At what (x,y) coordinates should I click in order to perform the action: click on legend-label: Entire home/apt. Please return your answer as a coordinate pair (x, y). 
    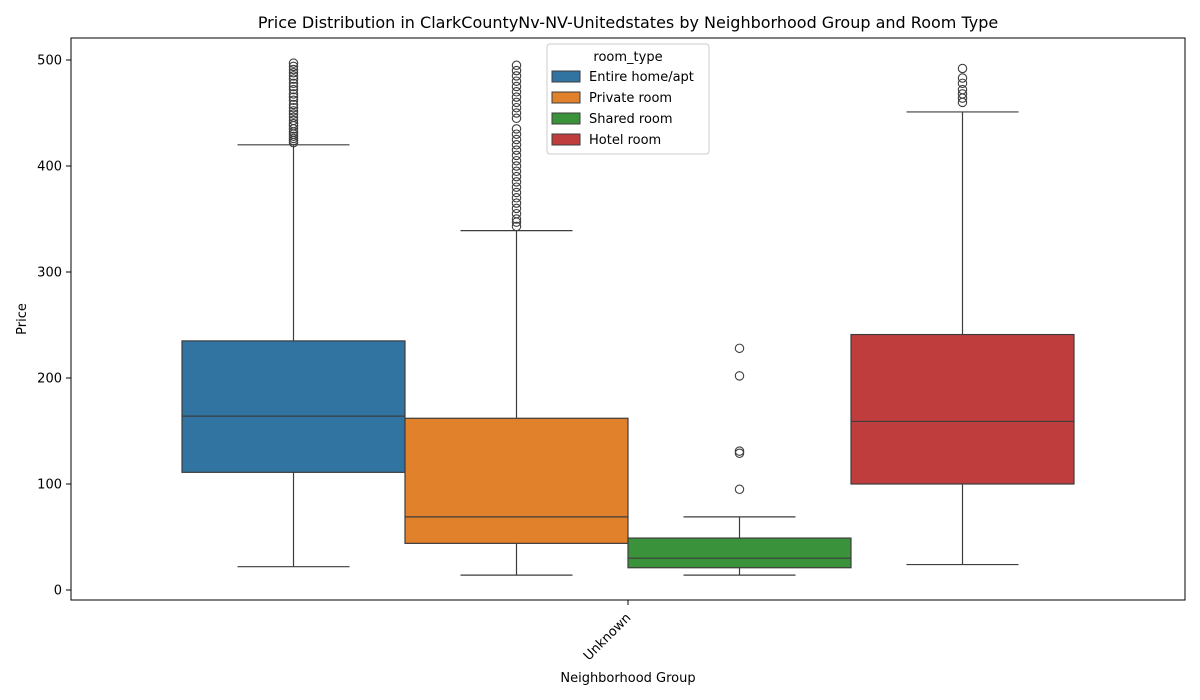
    Looking at the image, I should click on (641, 77).